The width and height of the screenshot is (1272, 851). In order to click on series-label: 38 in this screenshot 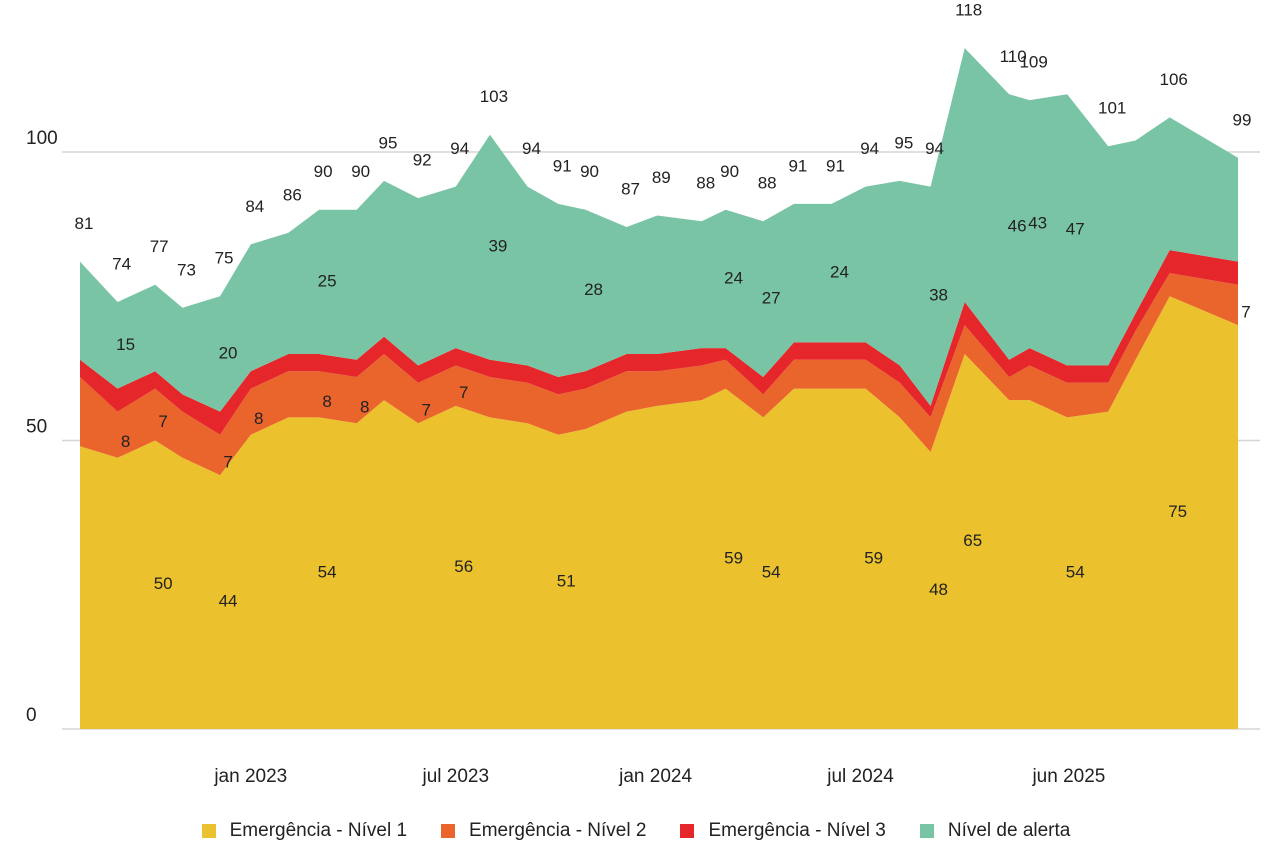, I will do `click(938, 295)`.